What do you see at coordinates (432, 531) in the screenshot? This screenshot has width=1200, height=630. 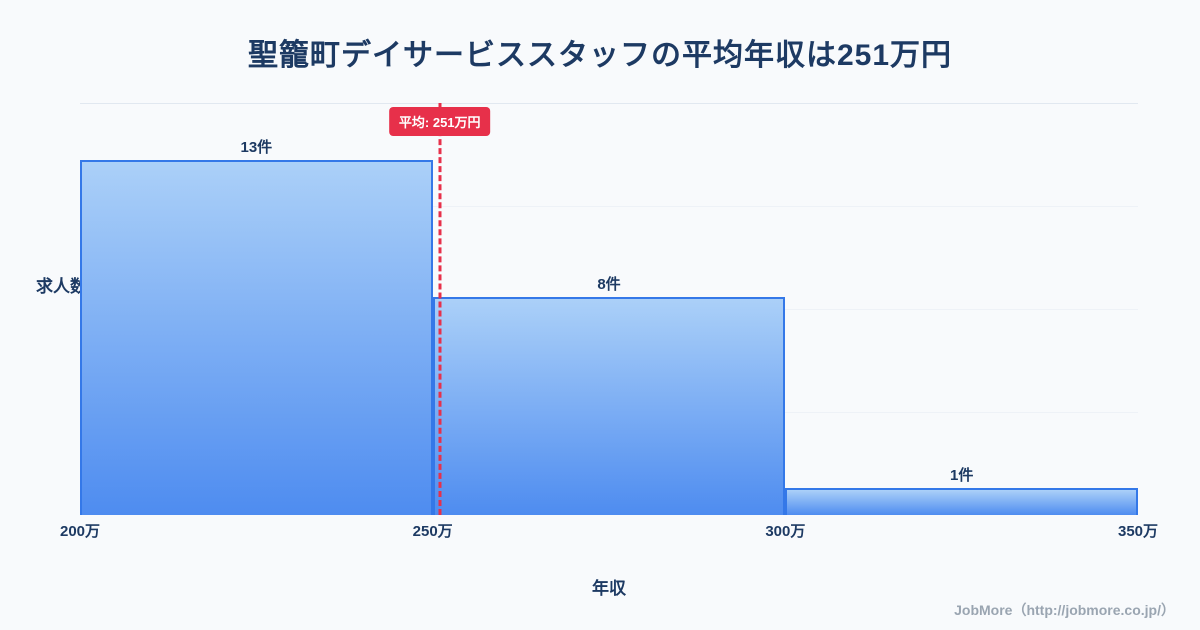 I see `x-tick-label: 250万` at bounding box center [432, 531].